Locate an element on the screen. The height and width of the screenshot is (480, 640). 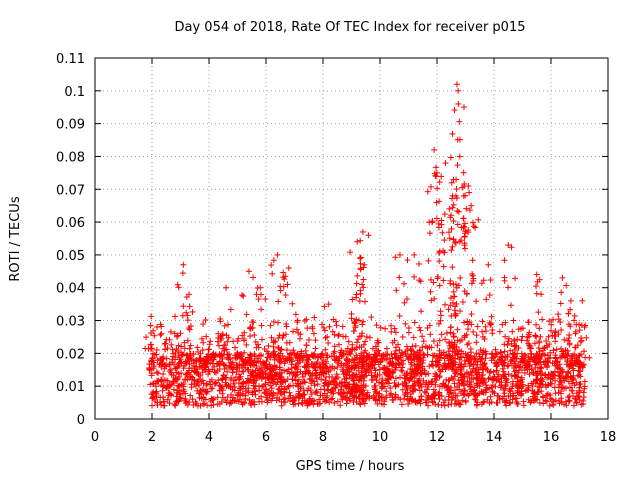
y-tick-label: 0.05 is located at coordinates (70, 256).